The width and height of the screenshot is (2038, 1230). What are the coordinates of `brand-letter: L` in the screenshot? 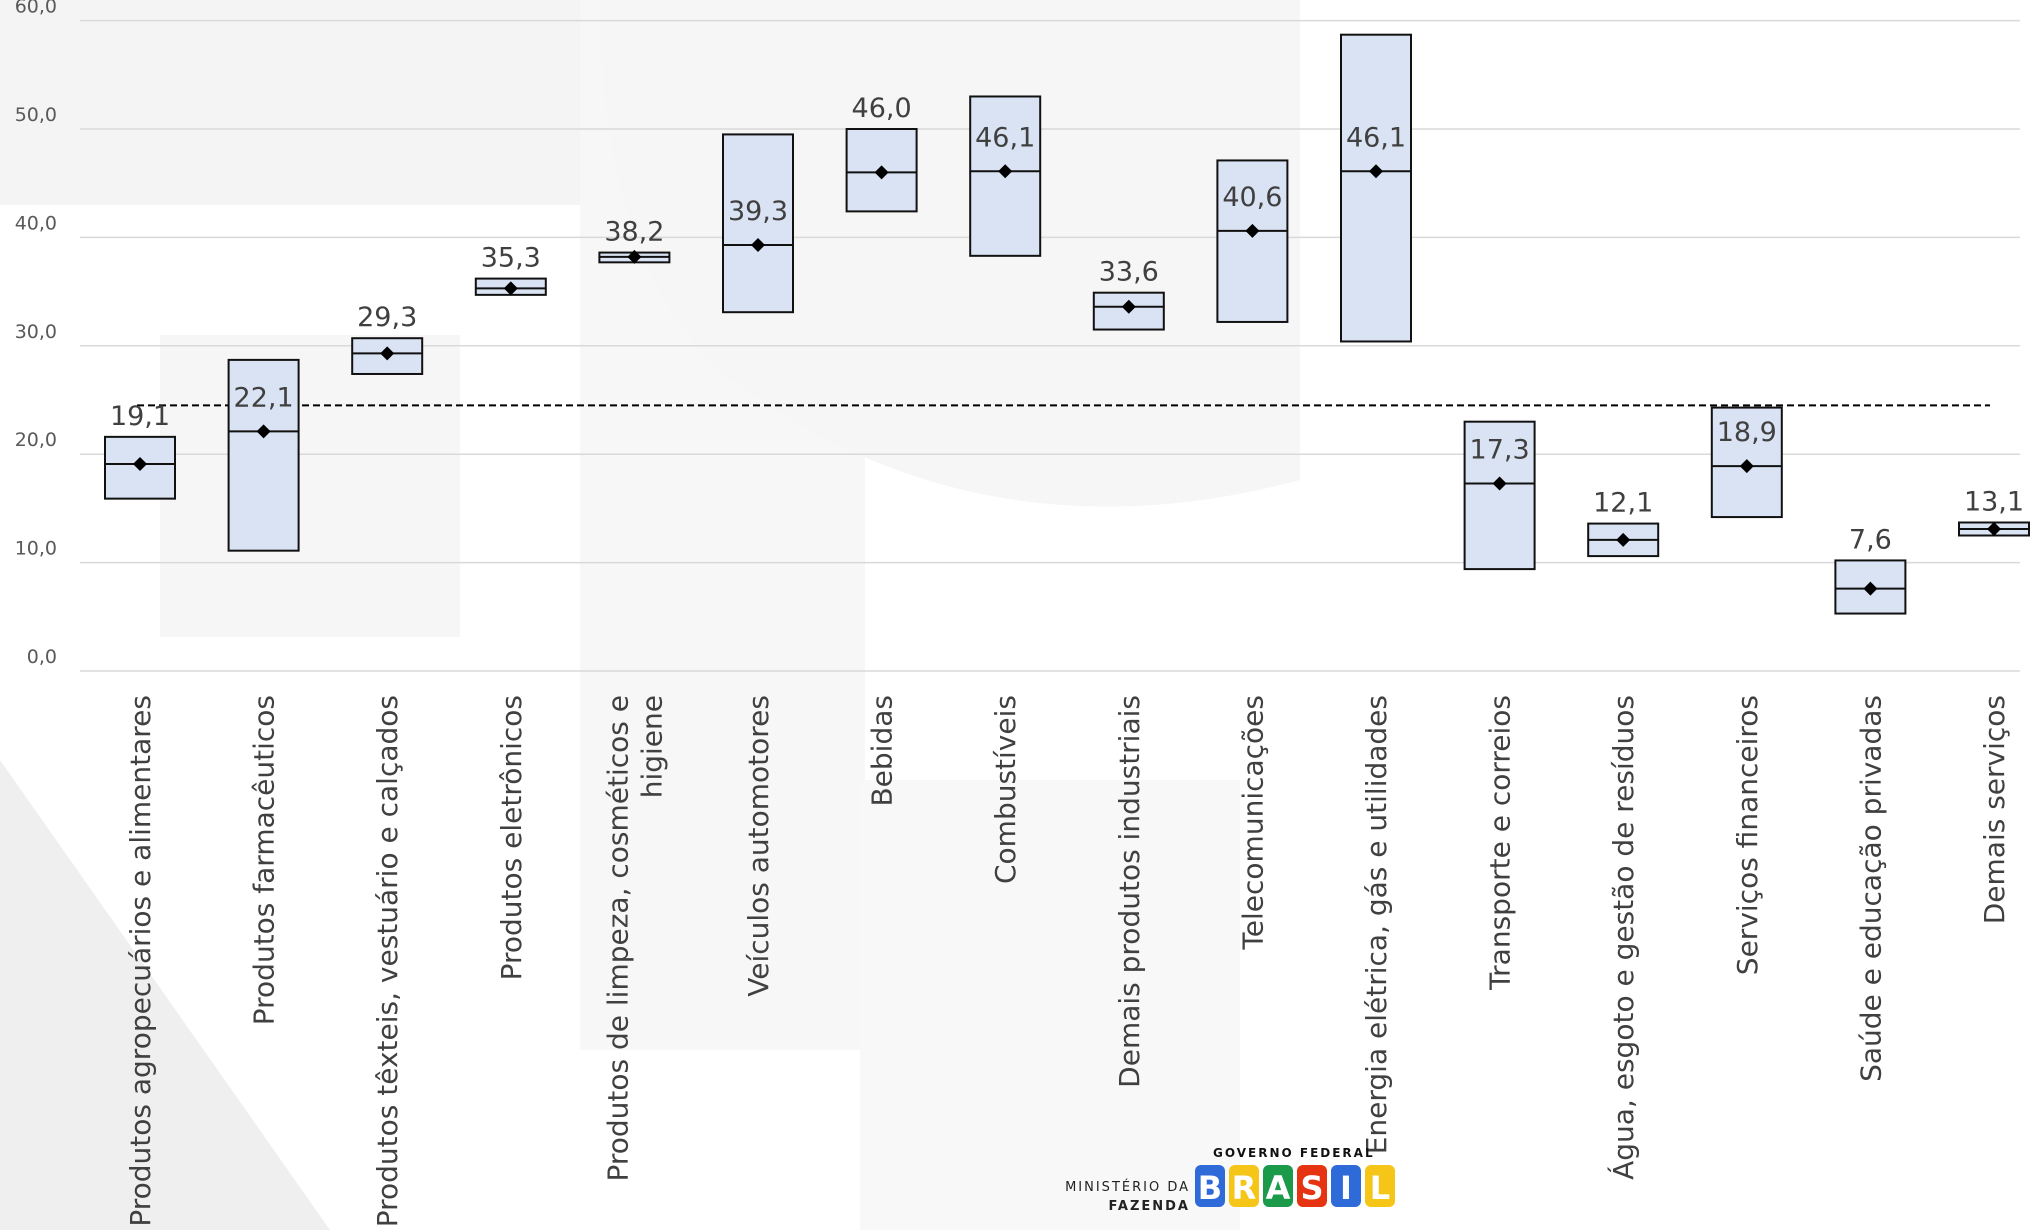 It's located at (1380, 1188).